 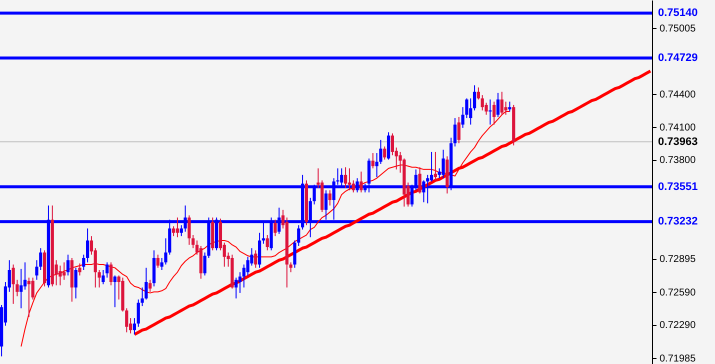 What do you see at coordinates (678, 128) in the screenshot?
I see `y-tick-label: 0.74100` at bounding box center [678, 128].